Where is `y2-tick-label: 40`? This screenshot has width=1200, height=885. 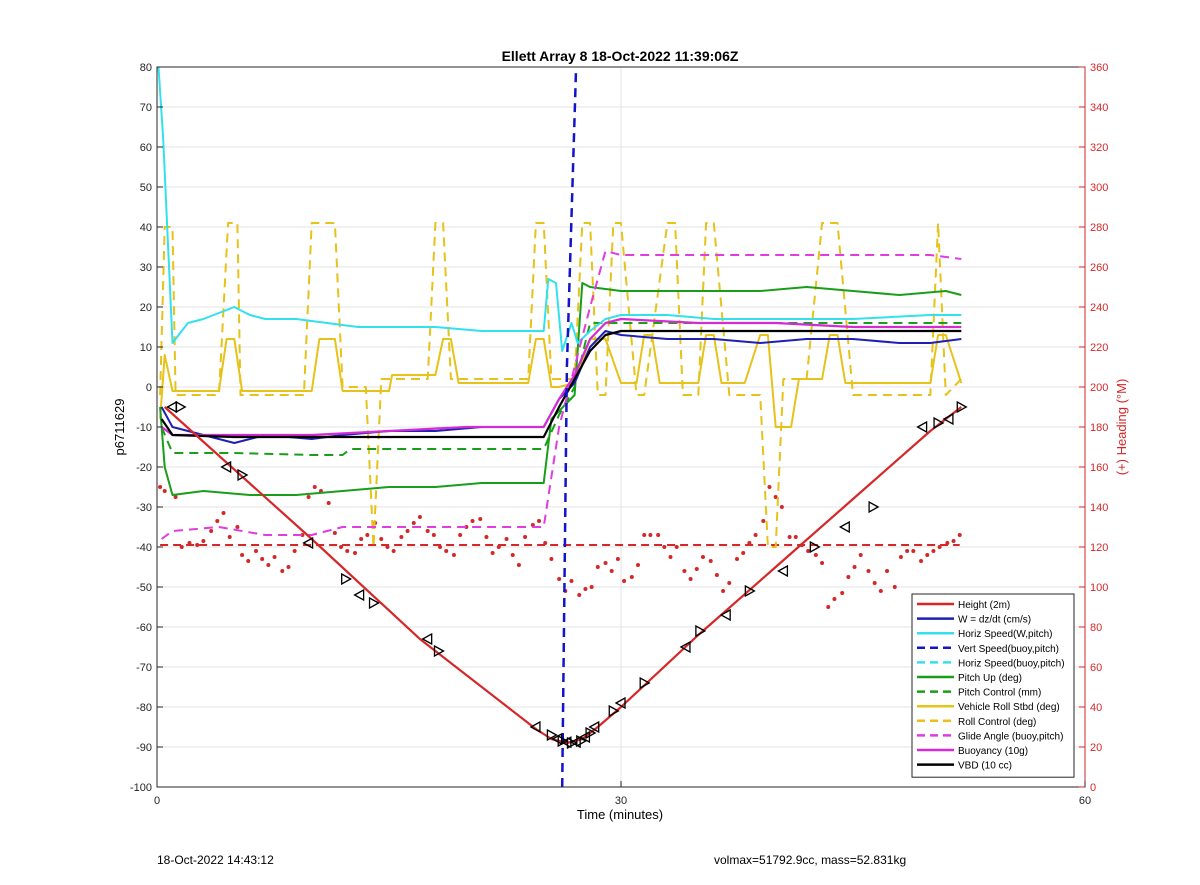 y2-tick-label: 40 is located at coordinates (1096, 708).